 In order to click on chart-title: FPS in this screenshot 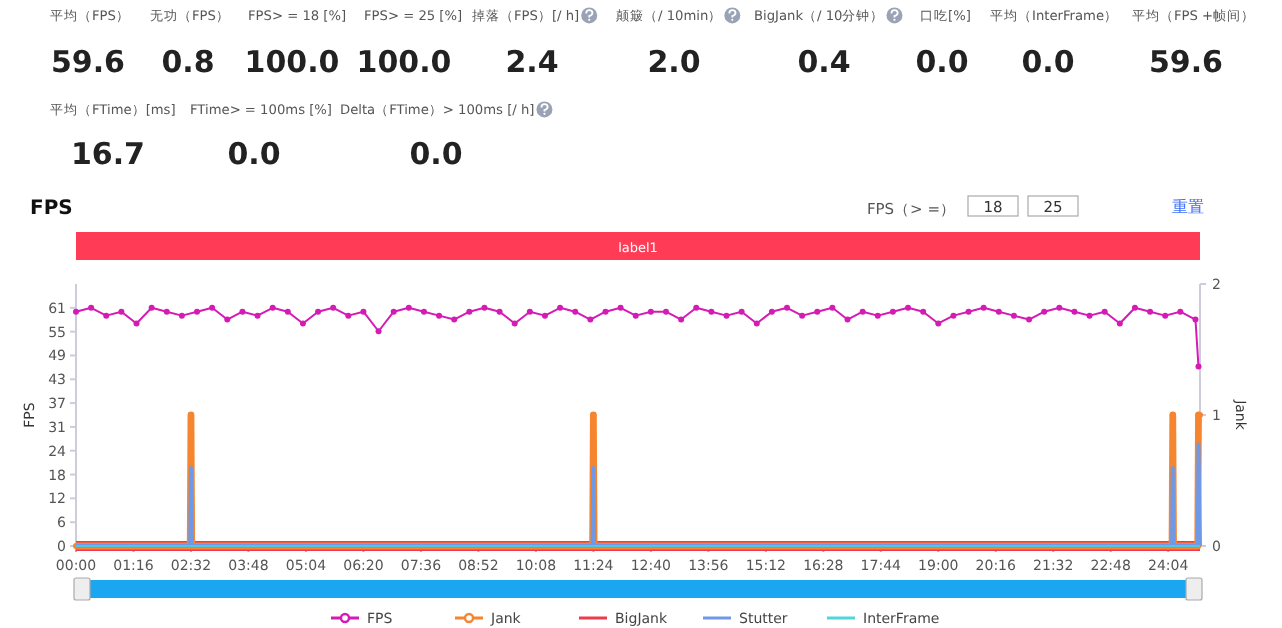, I will do `click(51, 209)`.